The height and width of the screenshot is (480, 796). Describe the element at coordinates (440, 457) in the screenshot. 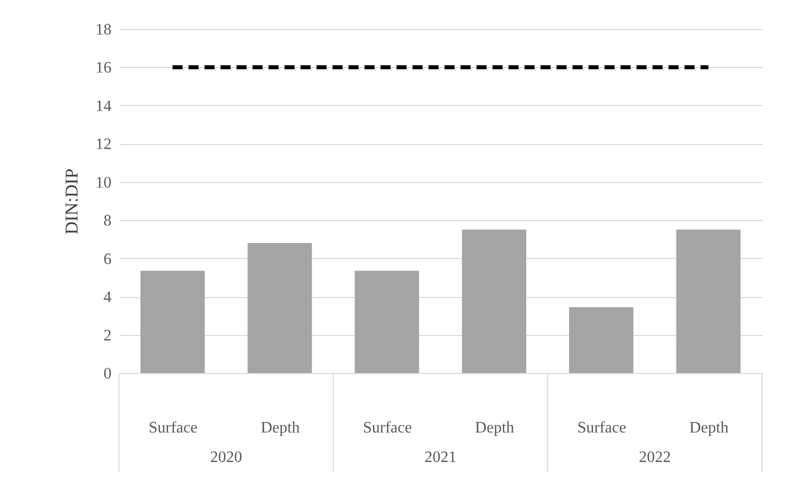

I see `text: 2021` at that location.